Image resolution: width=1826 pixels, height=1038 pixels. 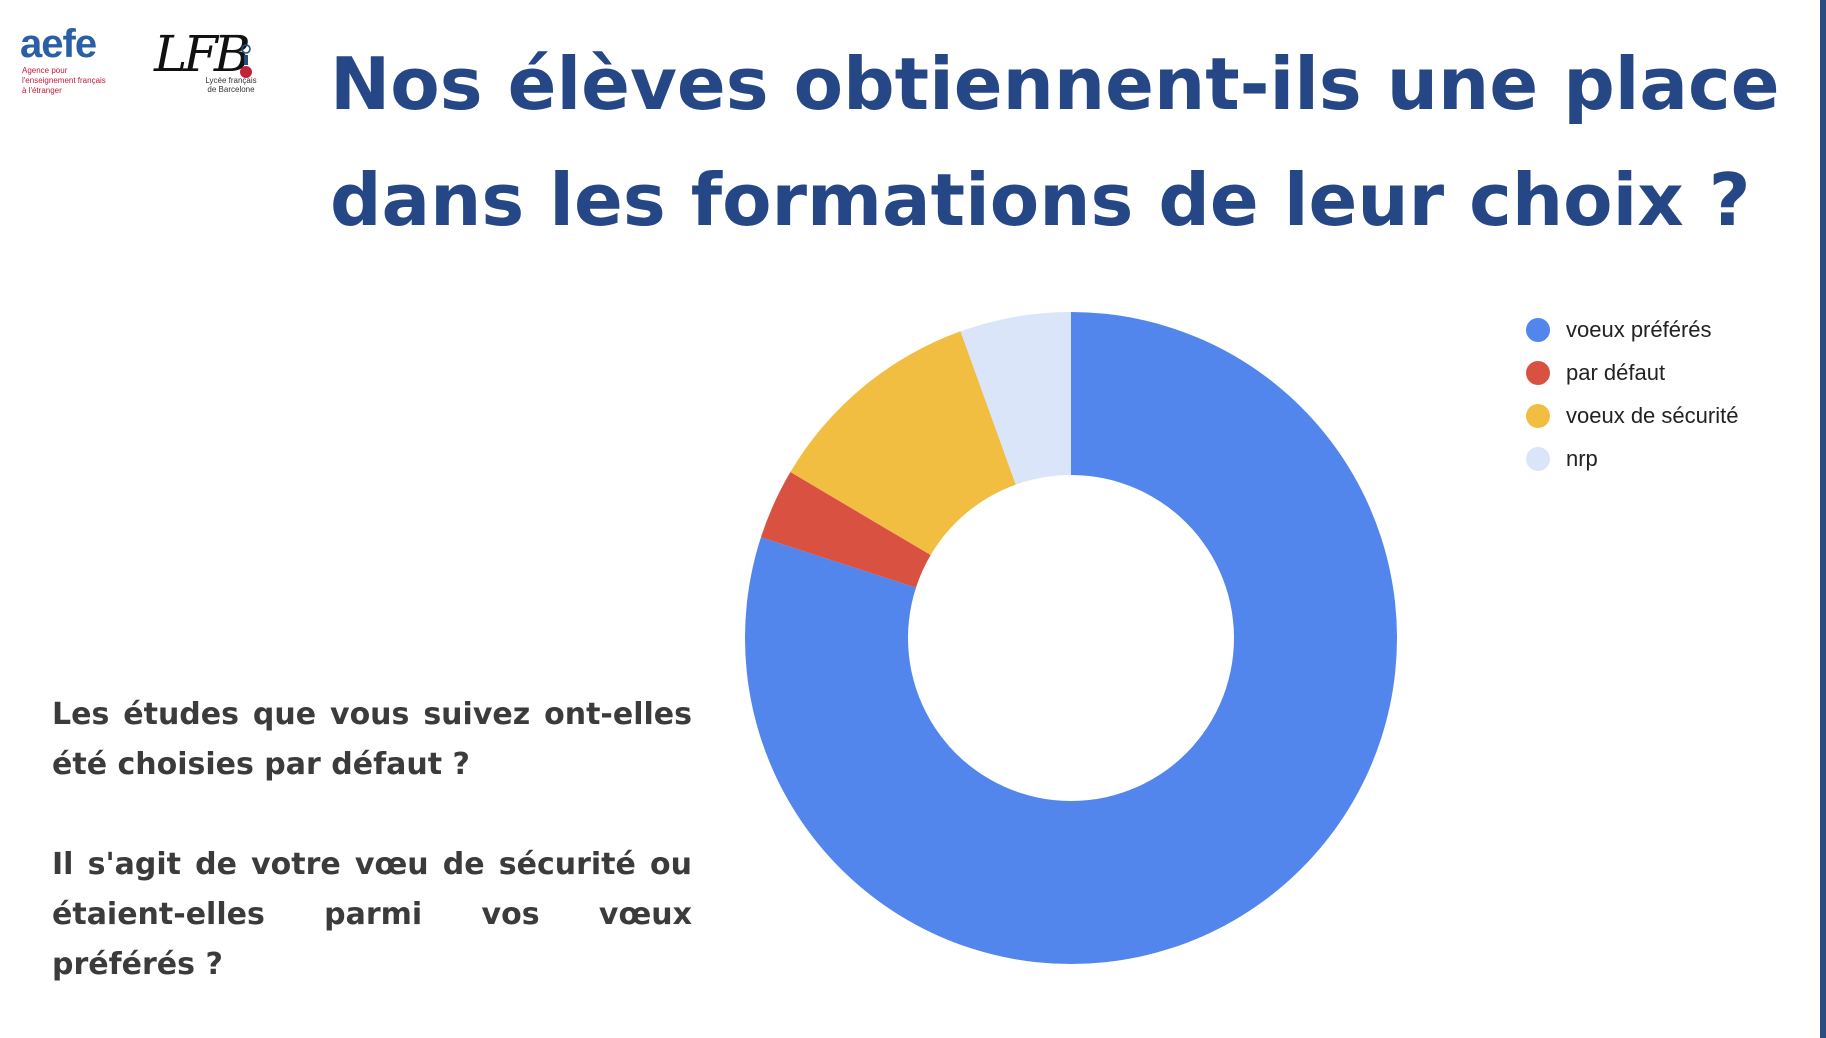 I want to click on legend-item-voeux-de-securite: voeux de sécurité, so click(x=1666, y=415).